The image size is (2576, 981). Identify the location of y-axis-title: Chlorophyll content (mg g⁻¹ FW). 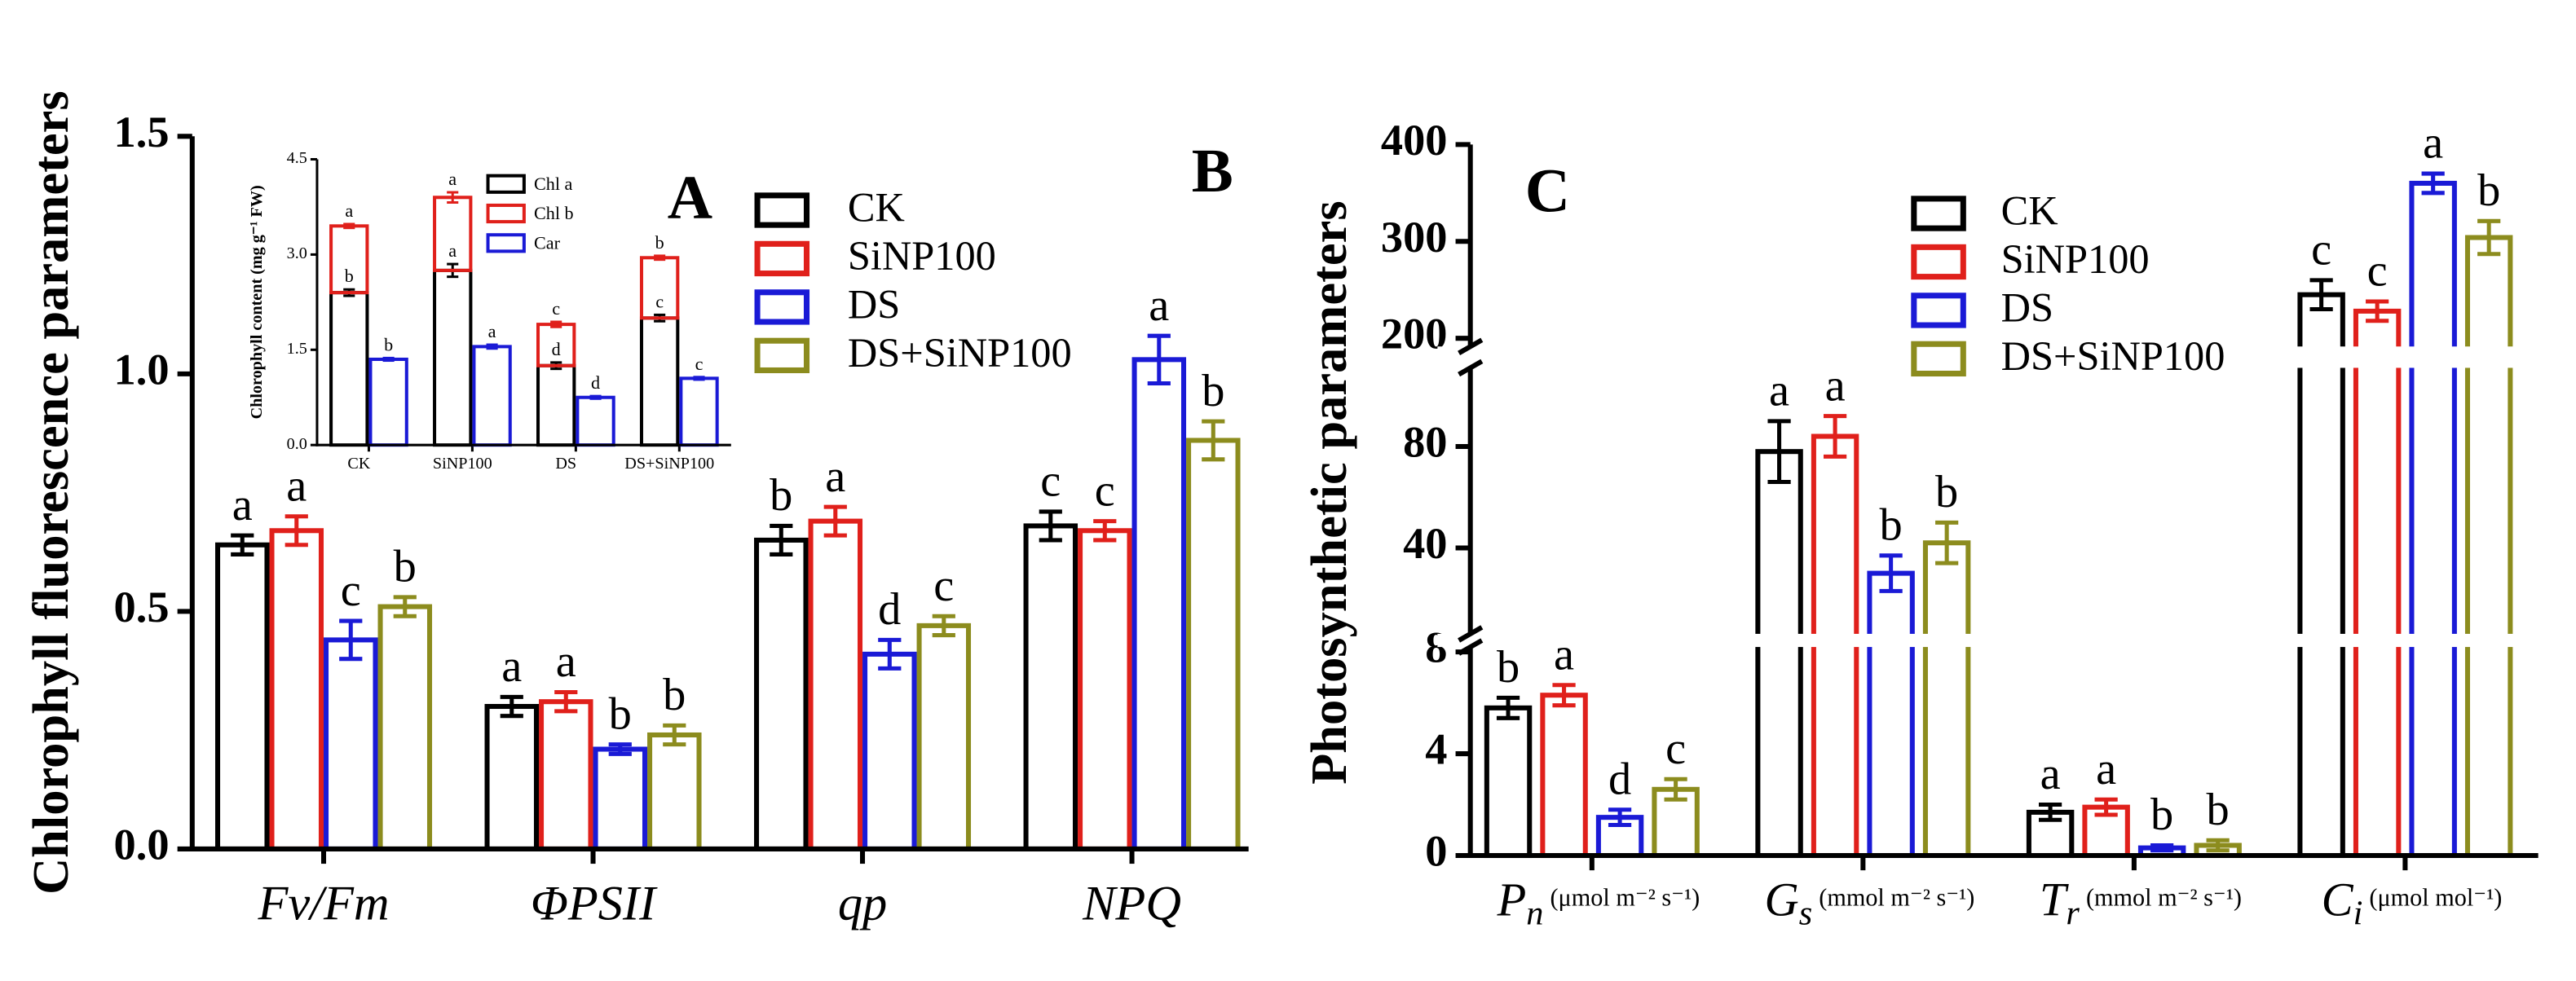
(257, 302).